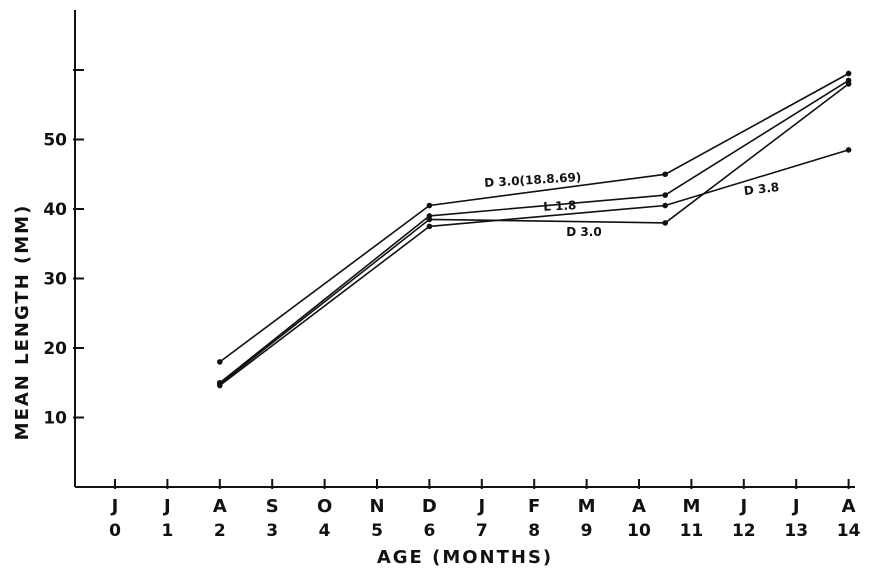 This screenshot has width=875, height=575. What do you see at coordinates (55, 419) in the screenshot?
I see `y-tick-label: 10` at bounding box center [55, 419].